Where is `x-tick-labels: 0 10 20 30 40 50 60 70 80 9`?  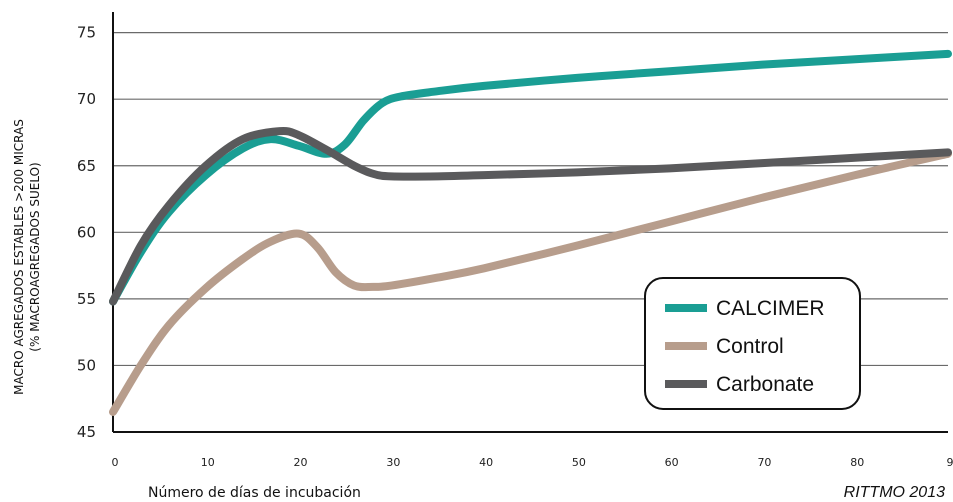 x-tick-labels: 0 10 20 30 40 50 60 70 80 9 is located at coordinates (532, 462).